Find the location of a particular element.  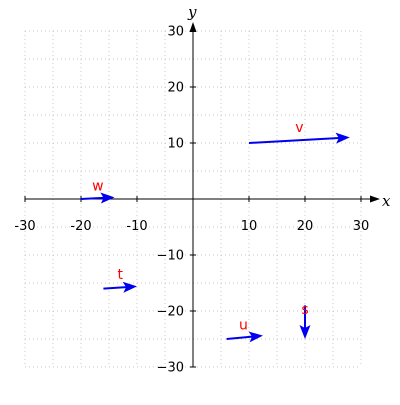

vector-w-arrowhead is located at coordinates (107, 198).